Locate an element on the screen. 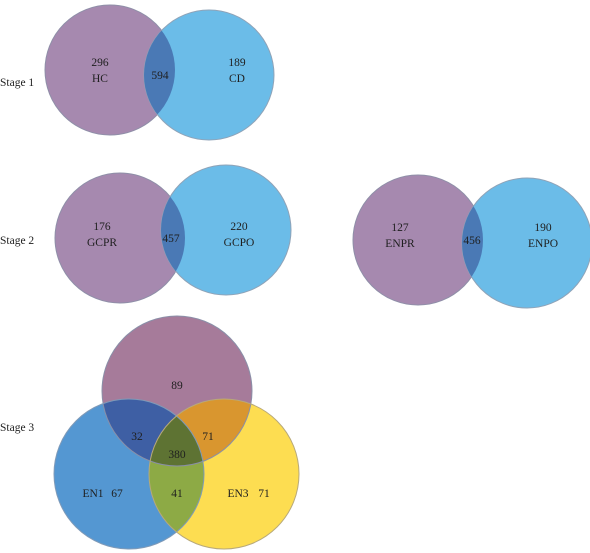 Image resolution: width=590 pixels, height=553 pixels. en3-name: EN3 is located at coordinates (237, 494).